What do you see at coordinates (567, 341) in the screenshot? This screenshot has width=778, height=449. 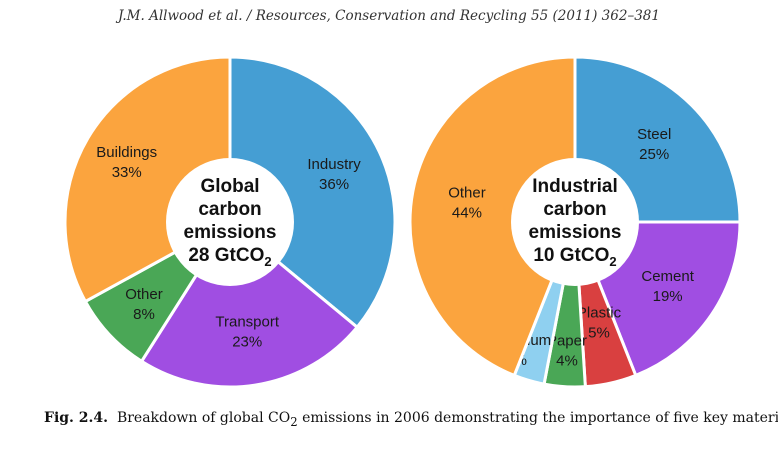 I see `slice-label-paper: Paper` at bounding box center [567, 341].